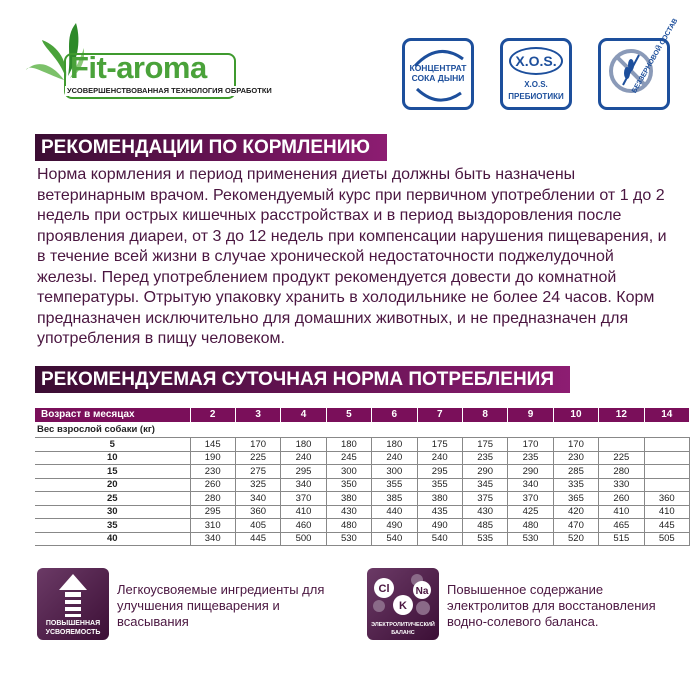 The image size is (700, 700). Describe the element at coordinates (621, 484) in the screenshot. I see `portion-cell: 330` at that location.